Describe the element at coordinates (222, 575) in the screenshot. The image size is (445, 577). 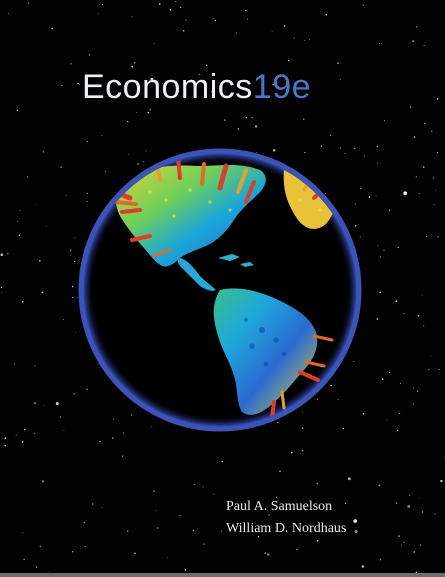
I see `bottom-border` at that location.